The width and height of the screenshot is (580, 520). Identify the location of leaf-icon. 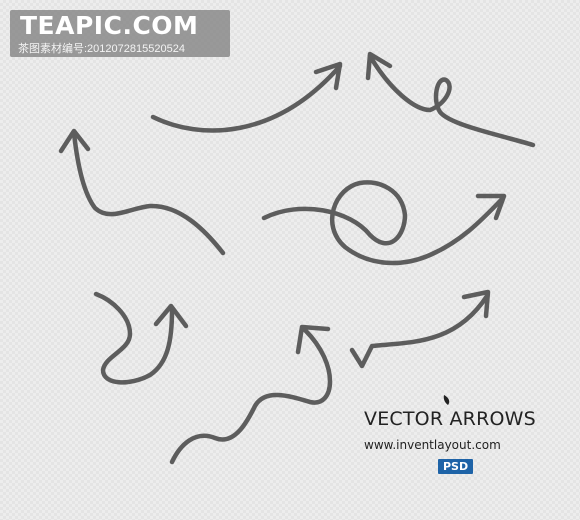
(446, 400).